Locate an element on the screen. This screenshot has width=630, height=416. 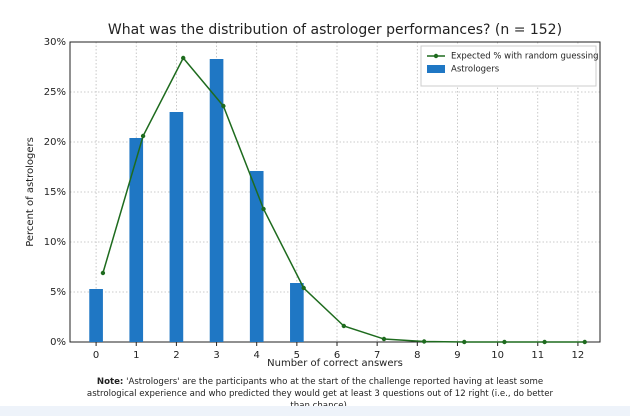
y-tick-label: 10% is located at coordinates (55, 242).